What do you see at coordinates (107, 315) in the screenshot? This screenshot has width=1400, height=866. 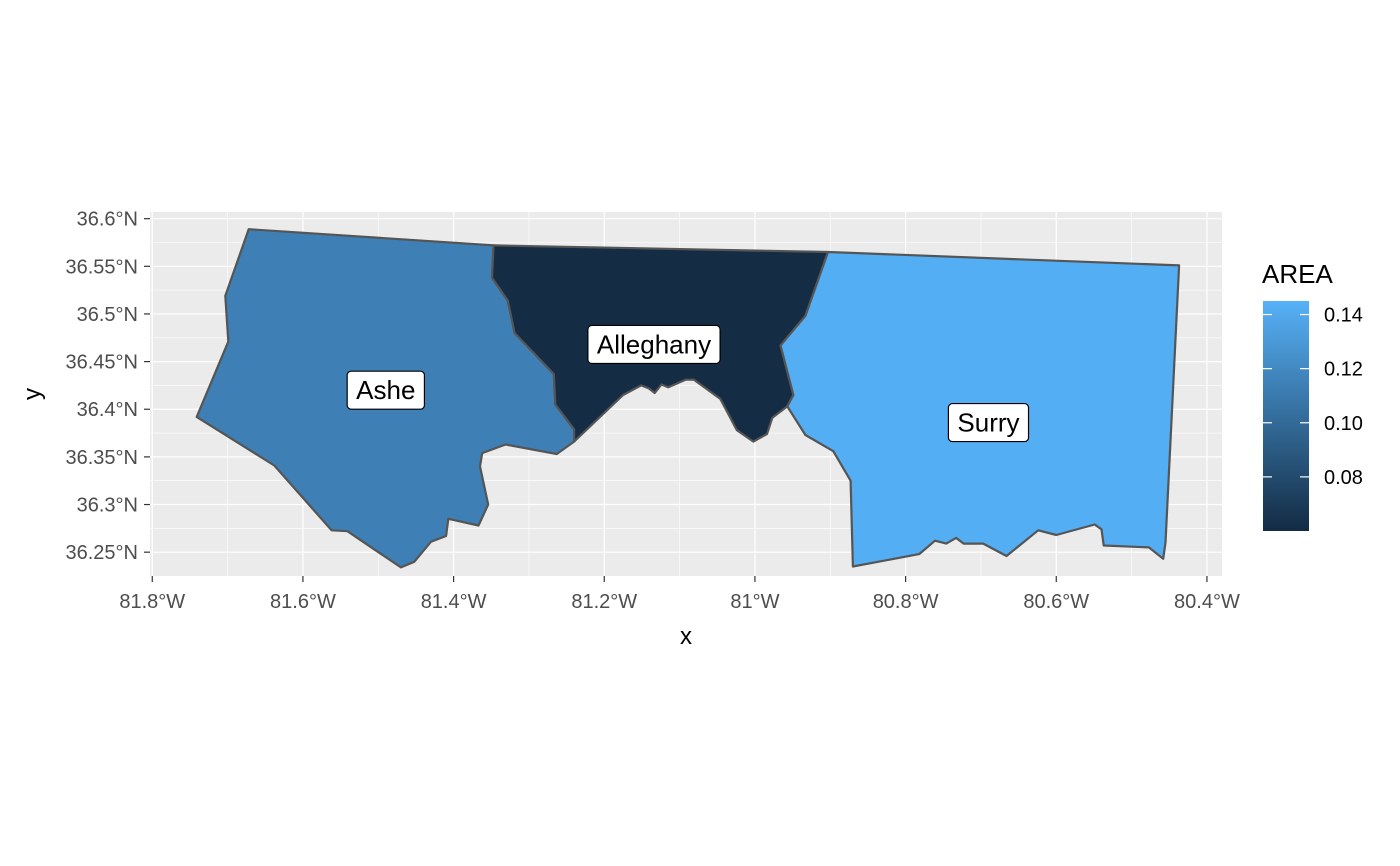 I see `y-tick-label: 36.5°N` at bounding box center [107, 315].